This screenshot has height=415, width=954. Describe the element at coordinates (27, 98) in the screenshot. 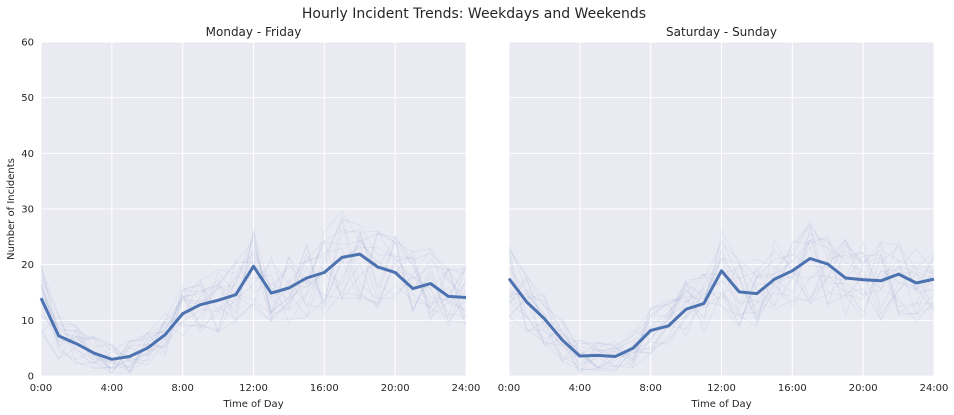

I see `y-tick-label: 50` at that location.